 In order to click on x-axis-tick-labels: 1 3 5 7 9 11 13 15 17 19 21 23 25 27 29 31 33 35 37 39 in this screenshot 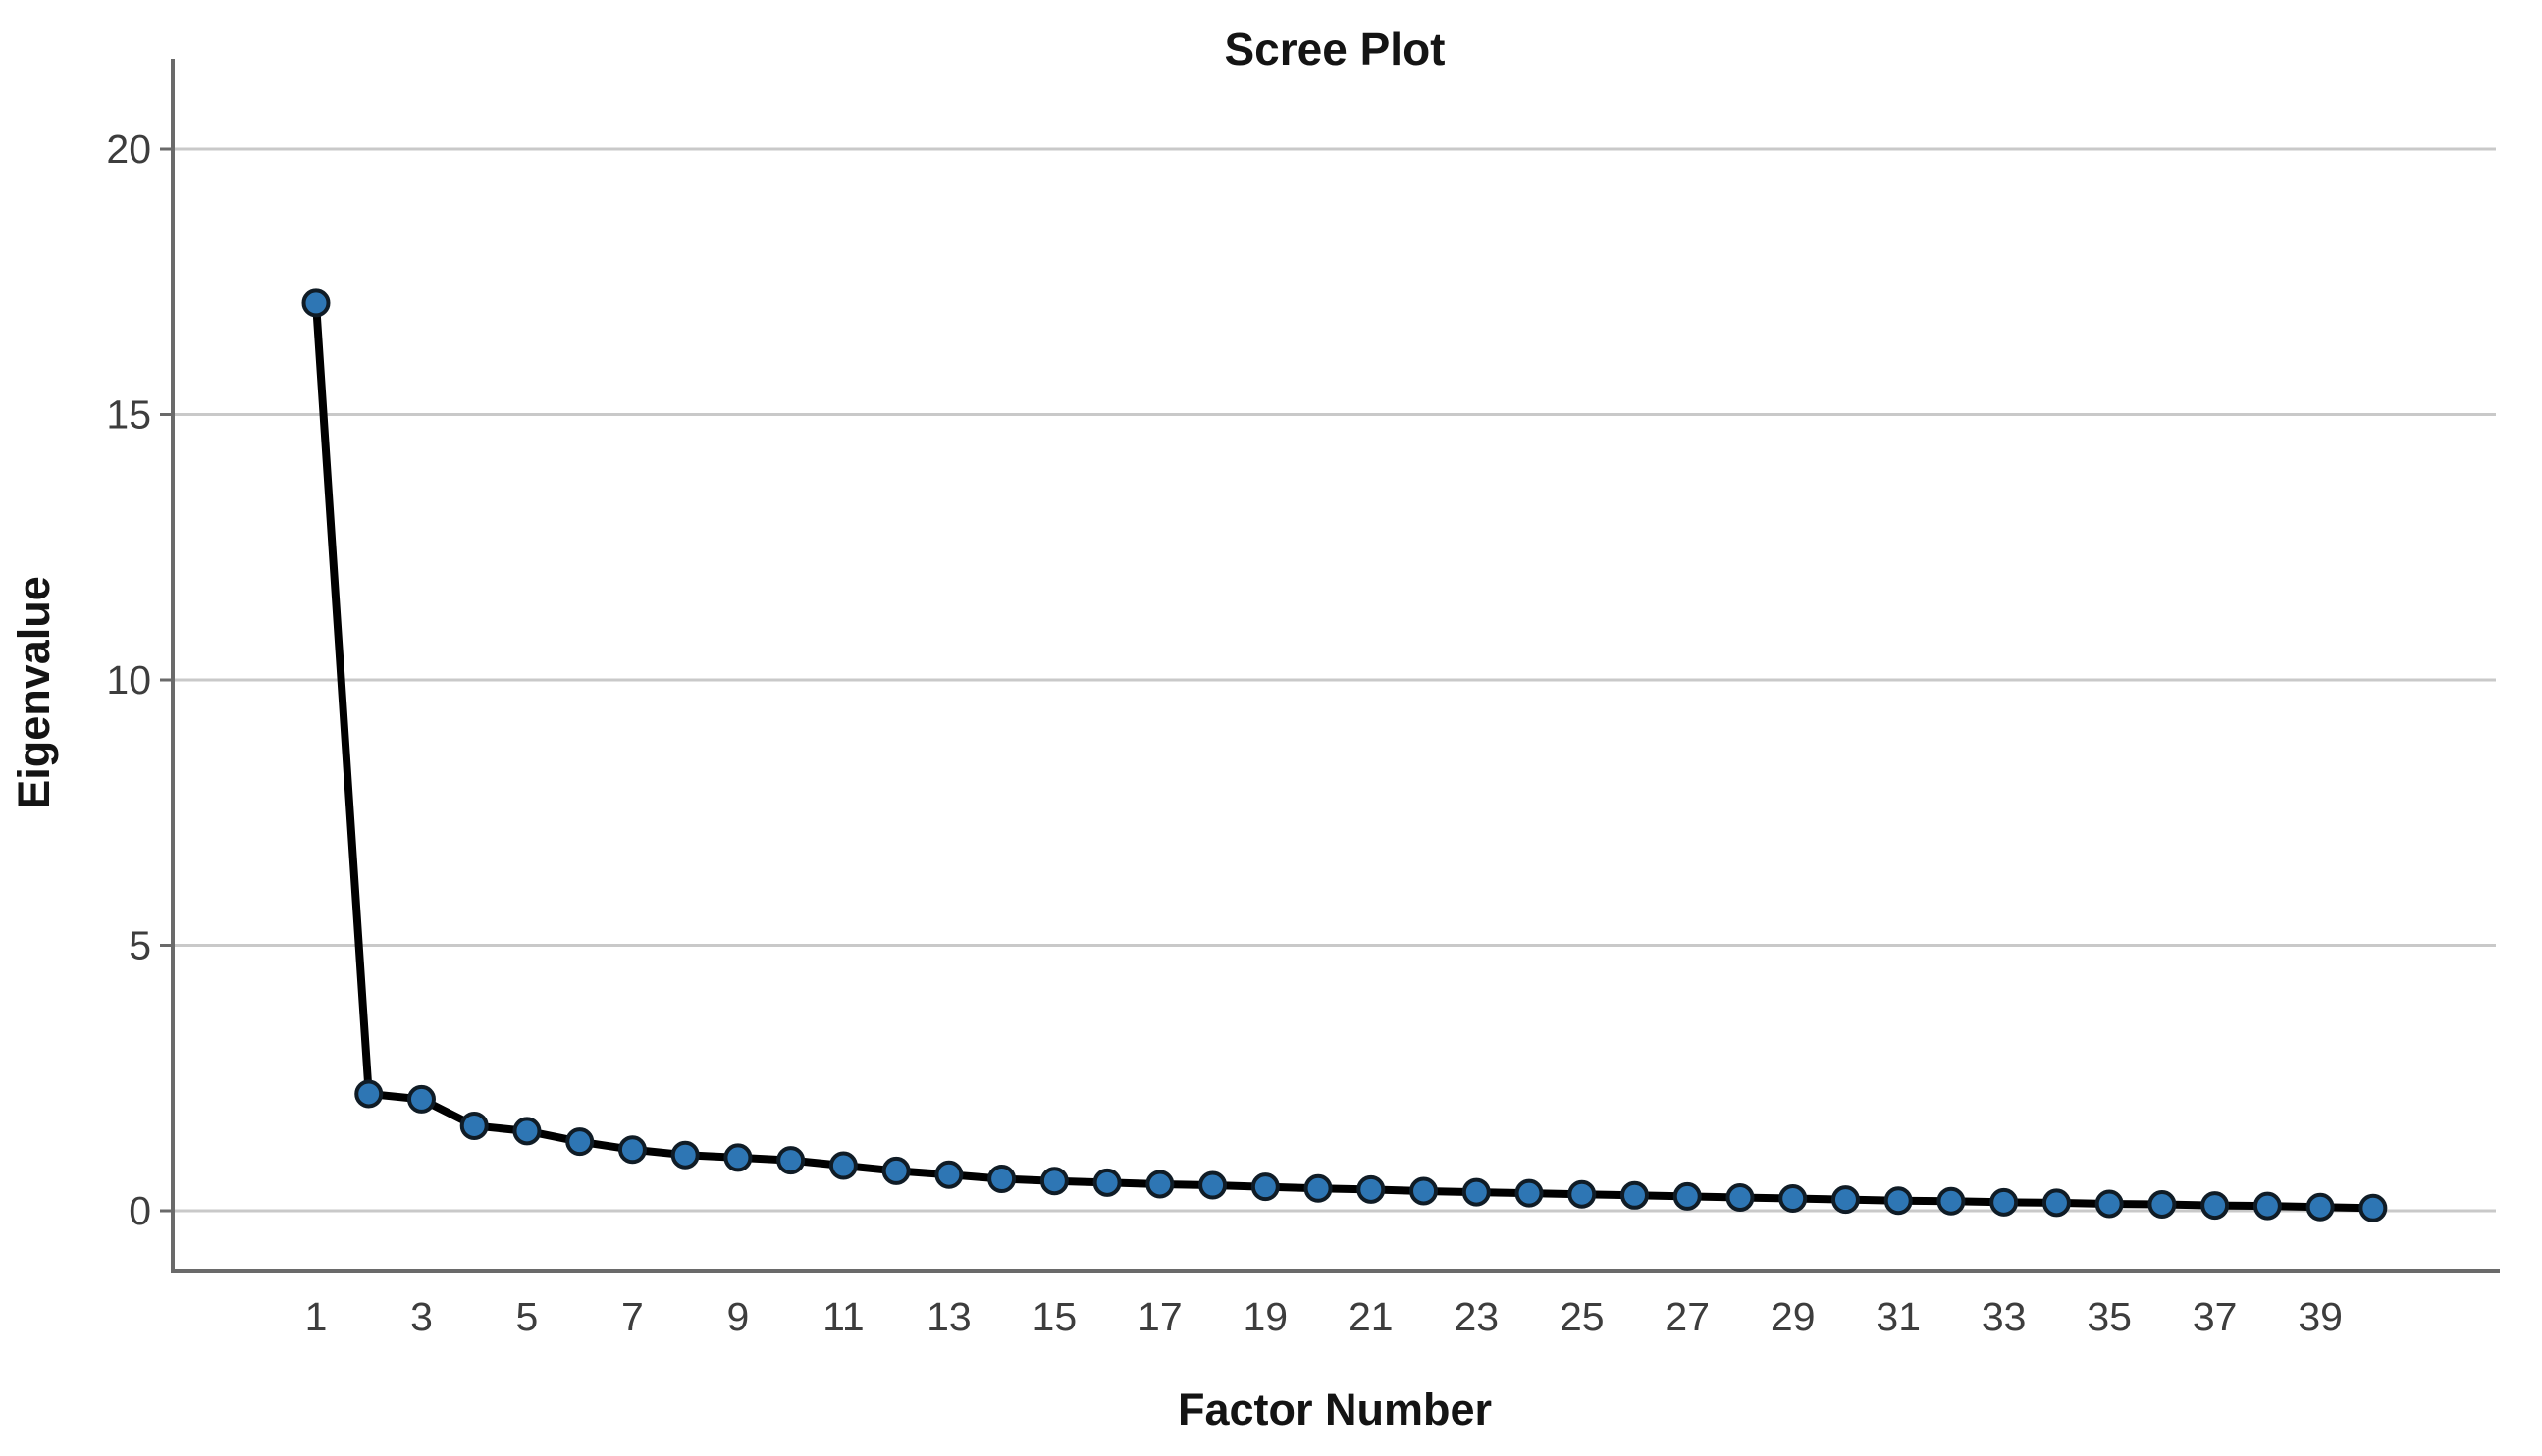, I will do `click(1324, 1316)`.